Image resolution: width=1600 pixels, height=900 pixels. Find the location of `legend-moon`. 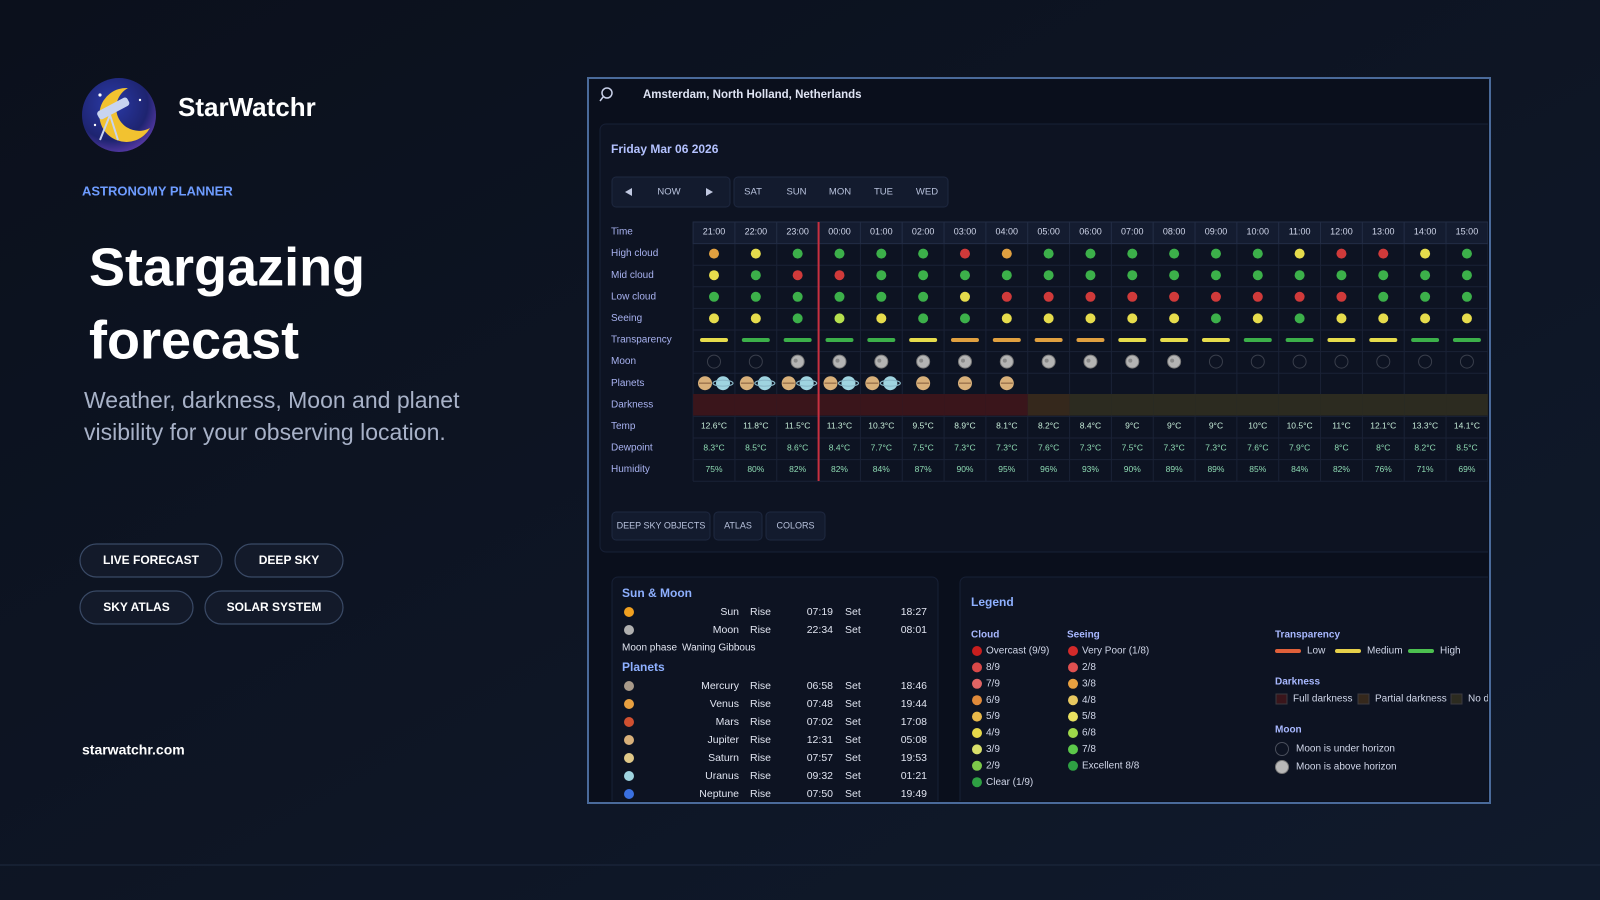

legend-moon is located at coordinates (1282, 749).